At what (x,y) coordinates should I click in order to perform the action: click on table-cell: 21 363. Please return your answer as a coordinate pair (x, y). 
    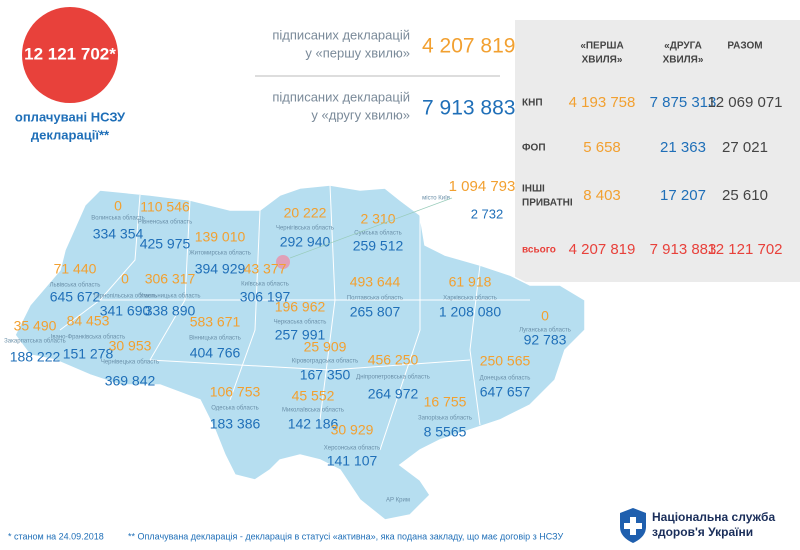
    Looking at the image, I should click on (683, 147).